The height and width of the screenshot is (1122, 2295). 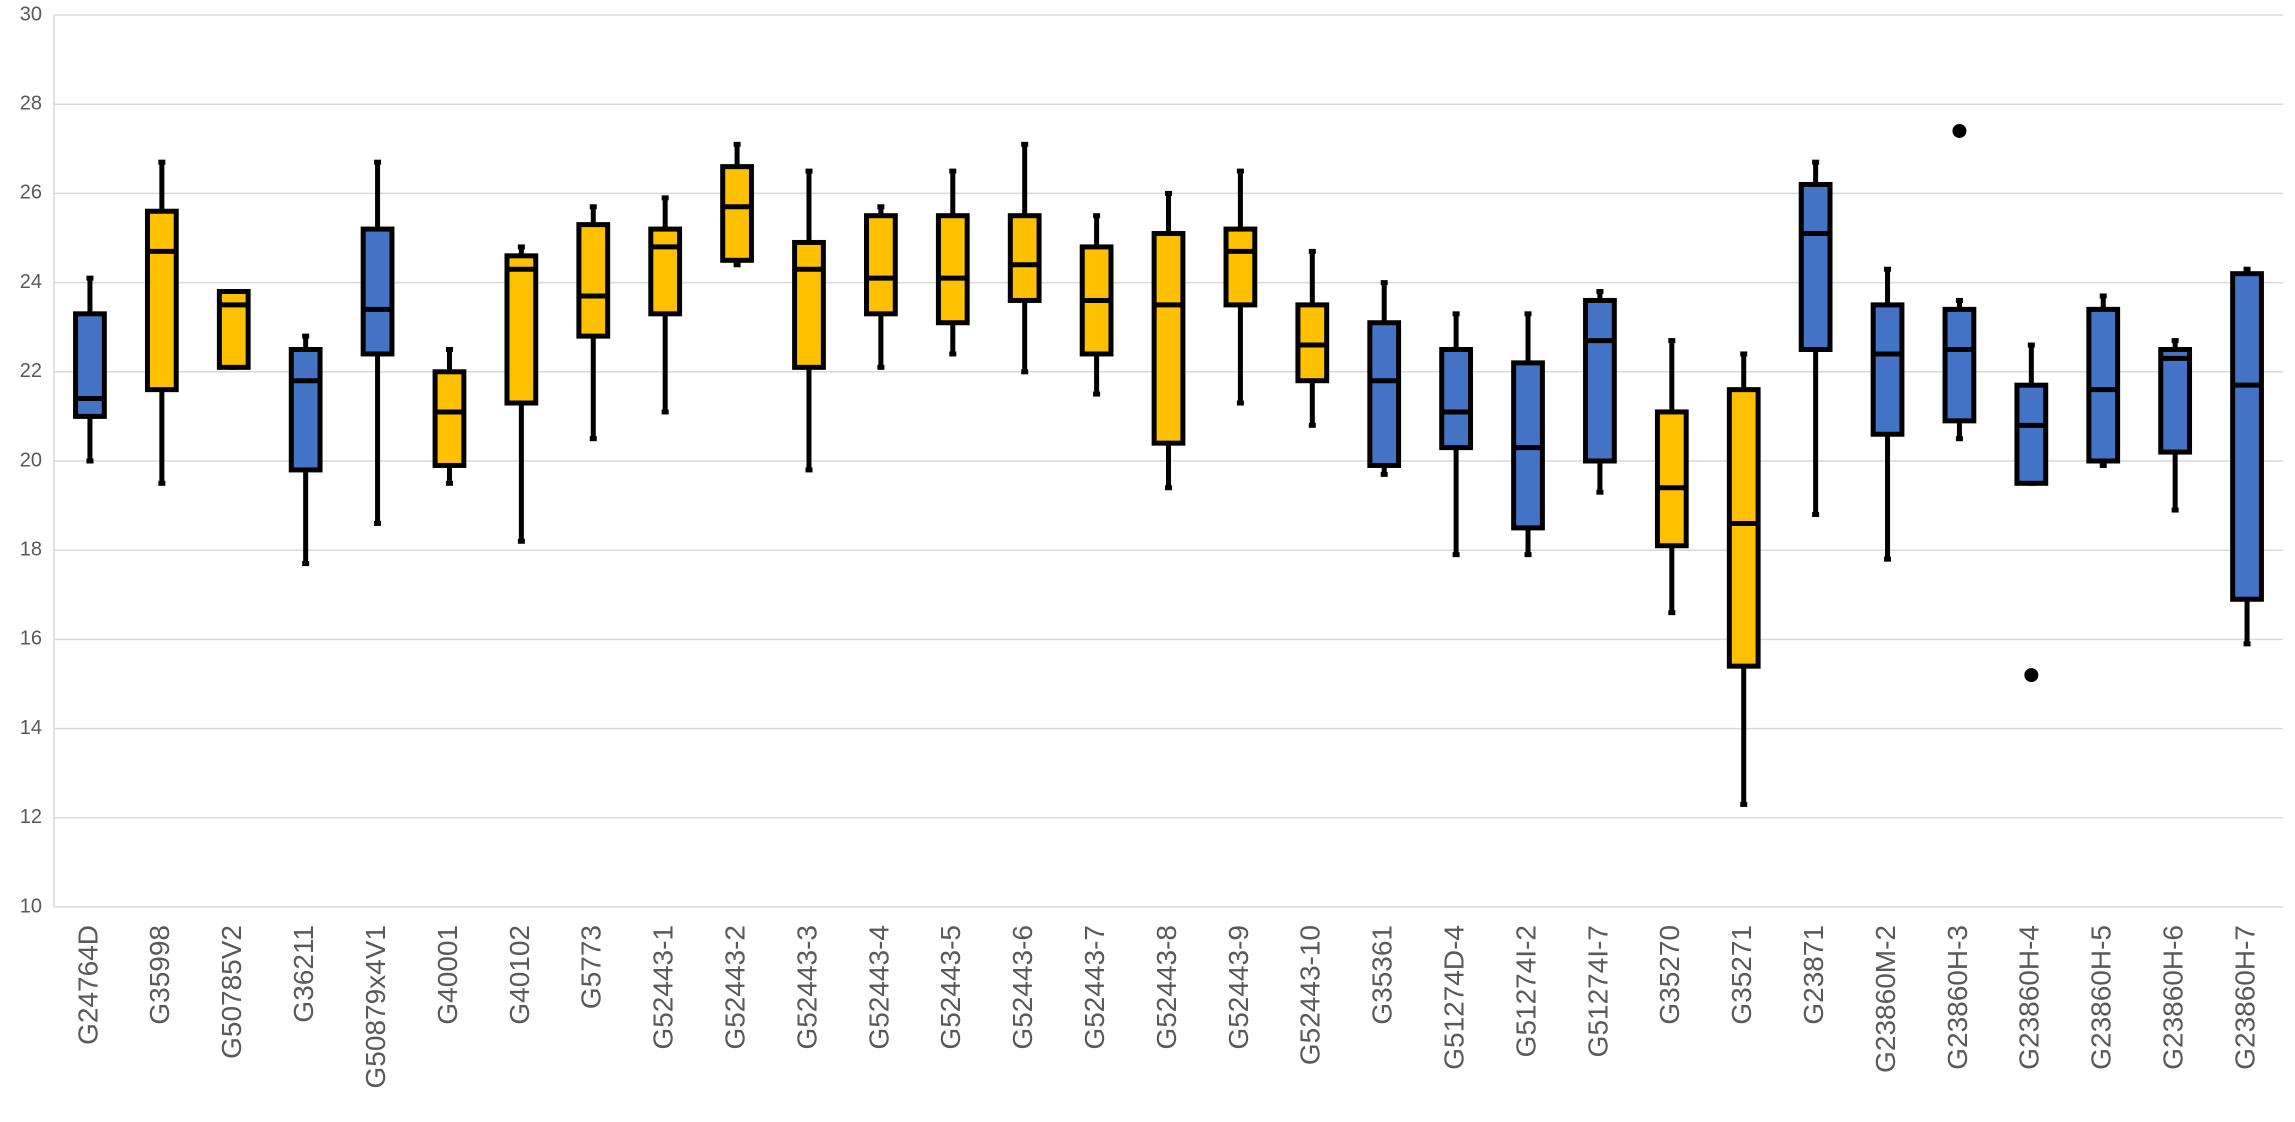 What do you see at coordinates (1957, 997) in the screenshot?
I see `x-tick-label: G23860H-3` at bounding box center [1957, 997].